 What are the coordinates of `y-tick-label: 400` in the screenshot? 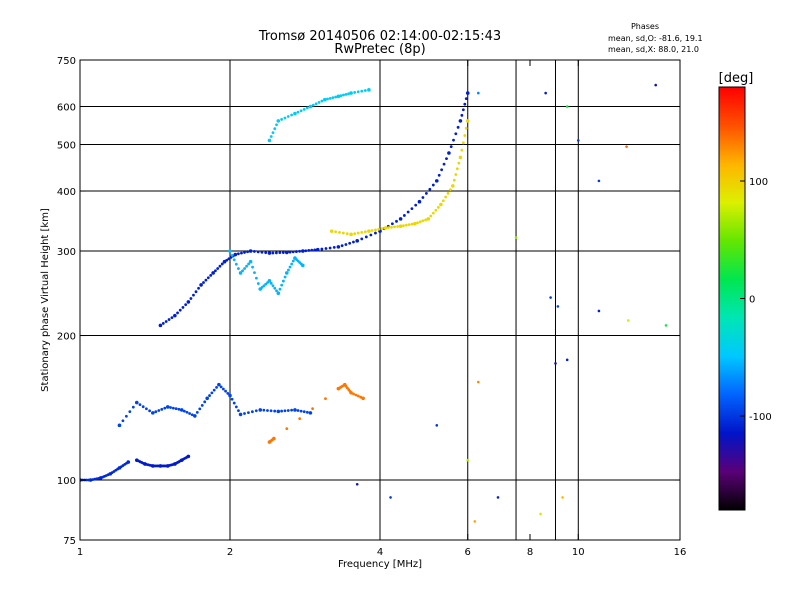 It's located at (66, 192).